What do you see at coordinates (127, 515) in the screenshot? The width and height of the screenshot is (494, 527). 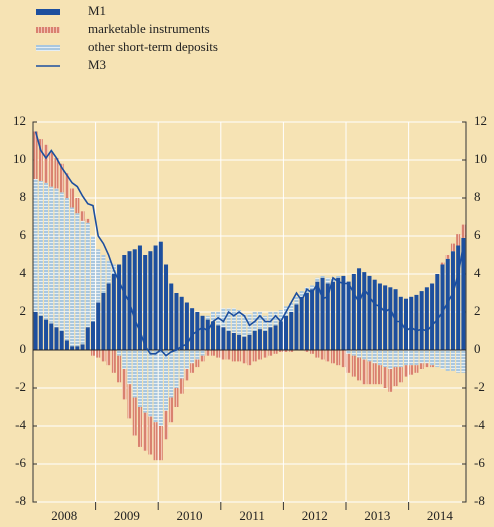 I see `x-tick-label: 2009` at bounding box center [127, 515].